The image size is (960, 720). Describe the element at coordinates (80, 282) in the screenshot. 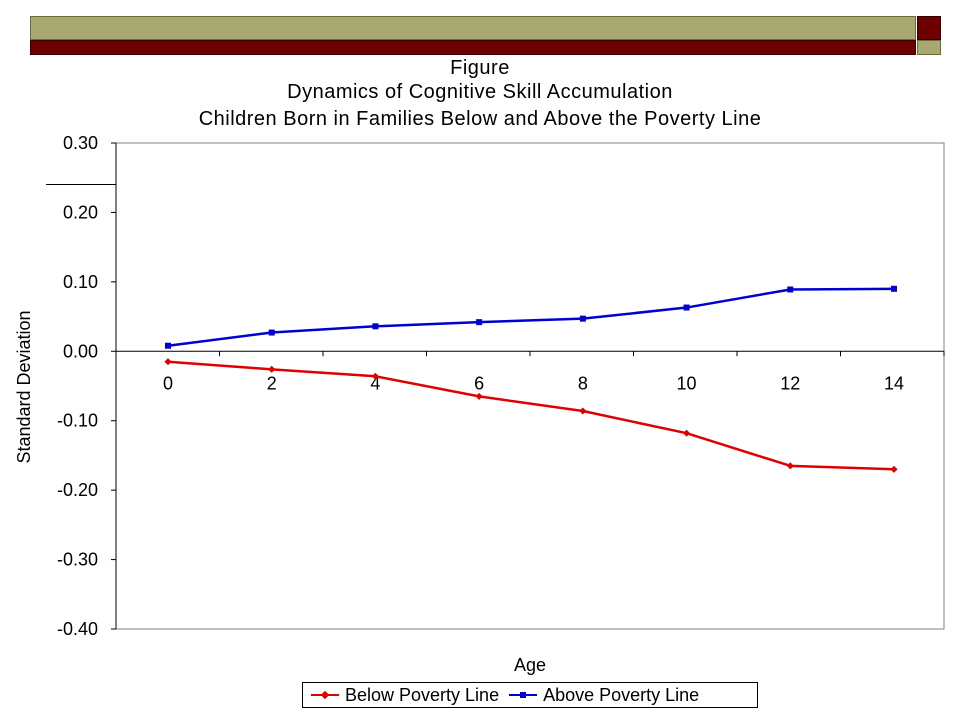

I see `y-tick-label: 0.10` at that location.